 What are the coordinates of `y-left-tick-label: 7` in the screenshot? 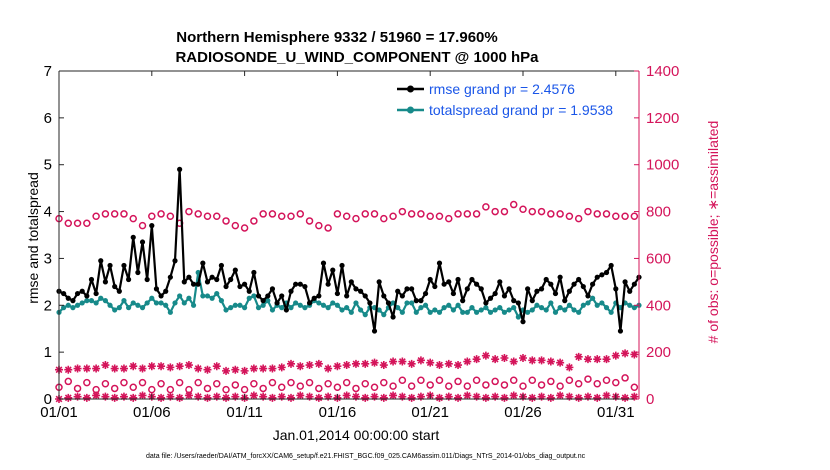 It's located at (48, 71).